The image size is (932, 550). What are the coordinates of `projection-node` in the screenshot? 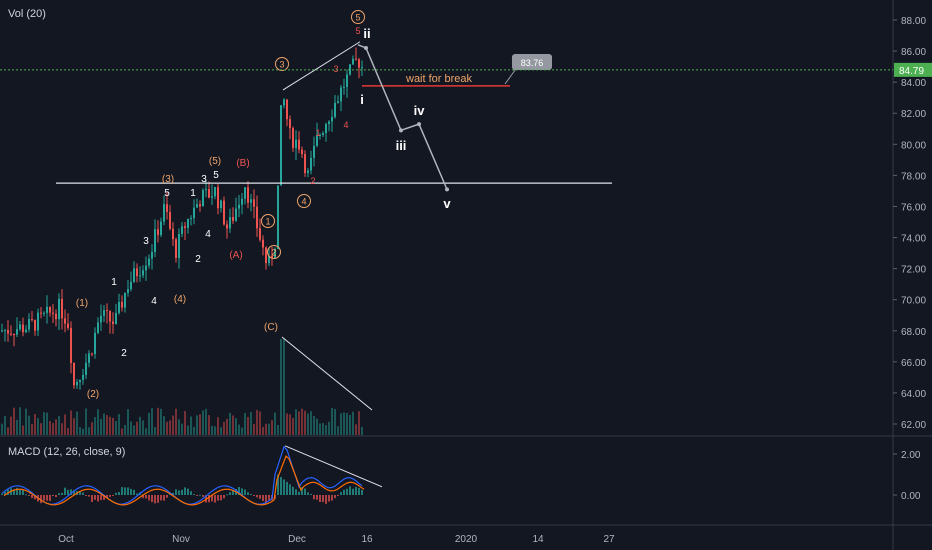 It's located at (419, 124).